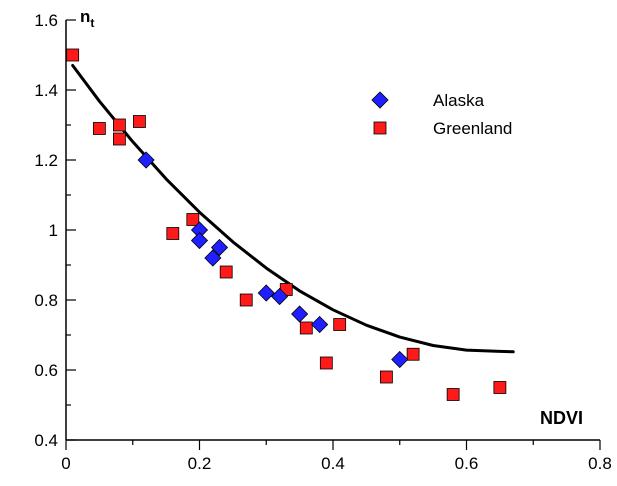 This screenshot has width=617, height=486. Describe the element at coordinates (65, 463) in the screenshot. I see `x-tick-label: 0` at that location.